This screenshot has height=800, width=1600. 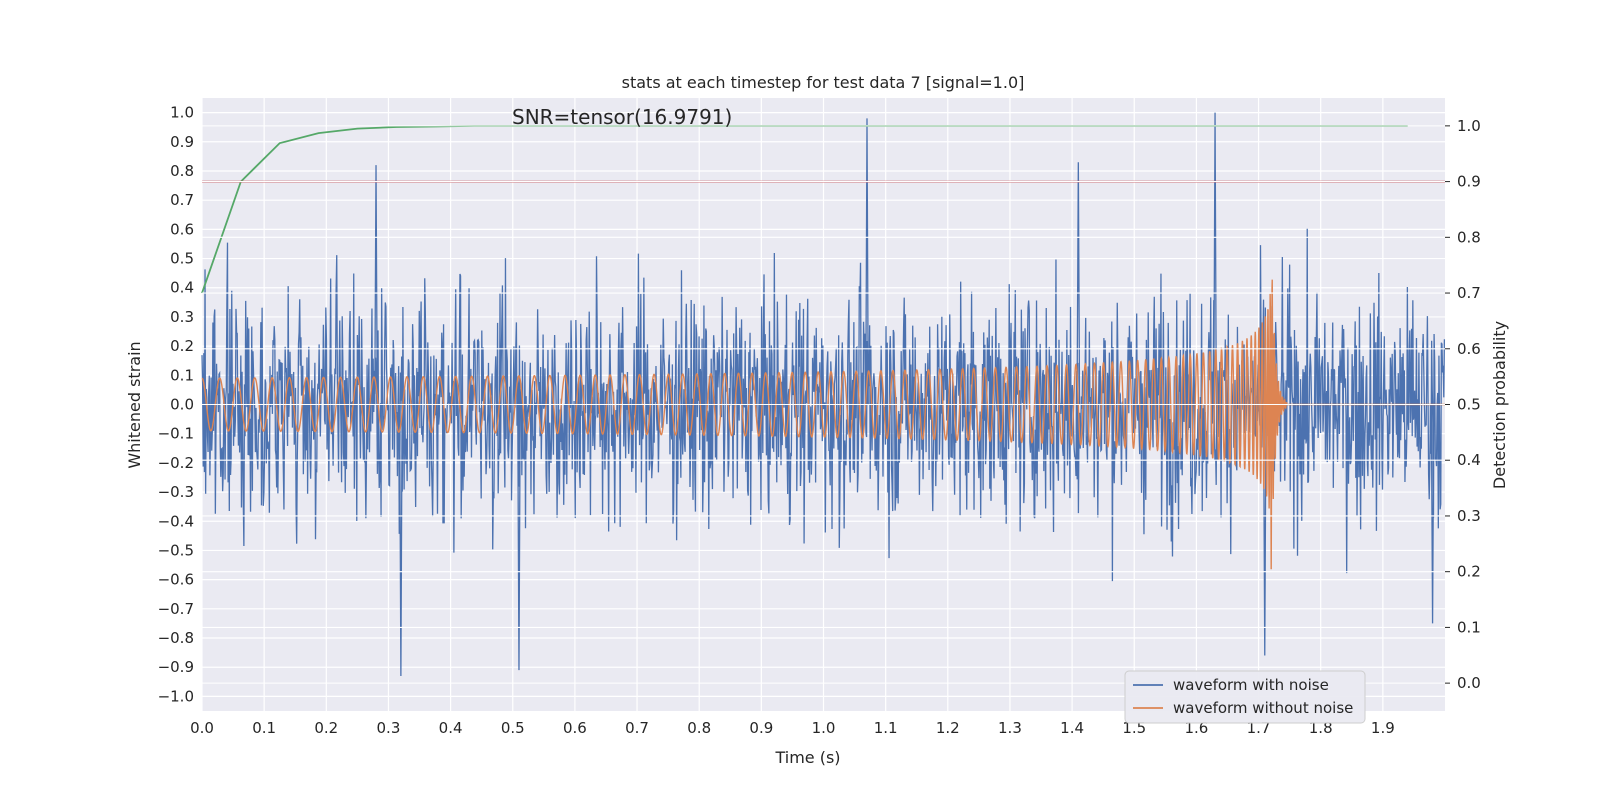 I want to click on y-tick-label: −0.5, so click(x=176, y=550).